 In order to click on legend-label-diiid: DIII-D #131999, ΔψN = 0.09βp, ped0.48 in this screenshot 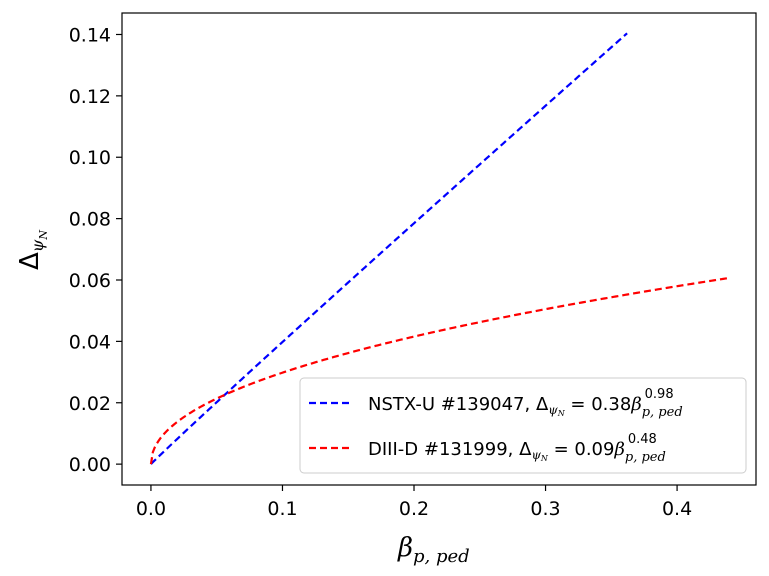, I will do `click(517, 448)`.